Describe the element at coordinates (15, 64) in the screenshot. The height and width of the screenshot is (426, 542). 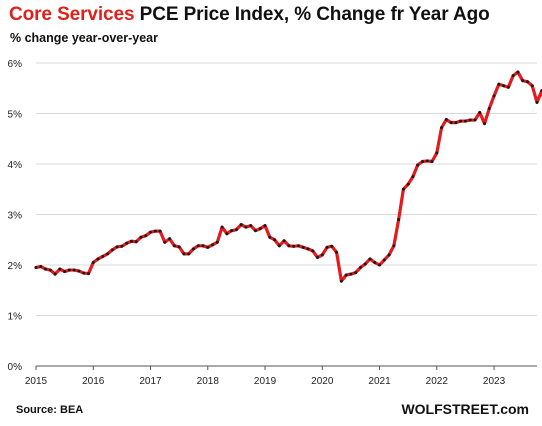
I see `y-tick-label: 6%` at that location.